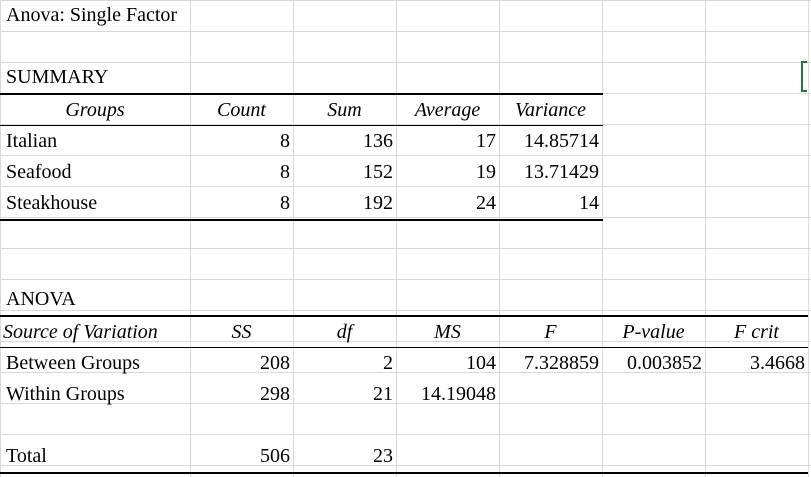 The width and height of the screenshot is (811, 477). I want to click on anova-row-within-ss: 298, so click(275, 394).